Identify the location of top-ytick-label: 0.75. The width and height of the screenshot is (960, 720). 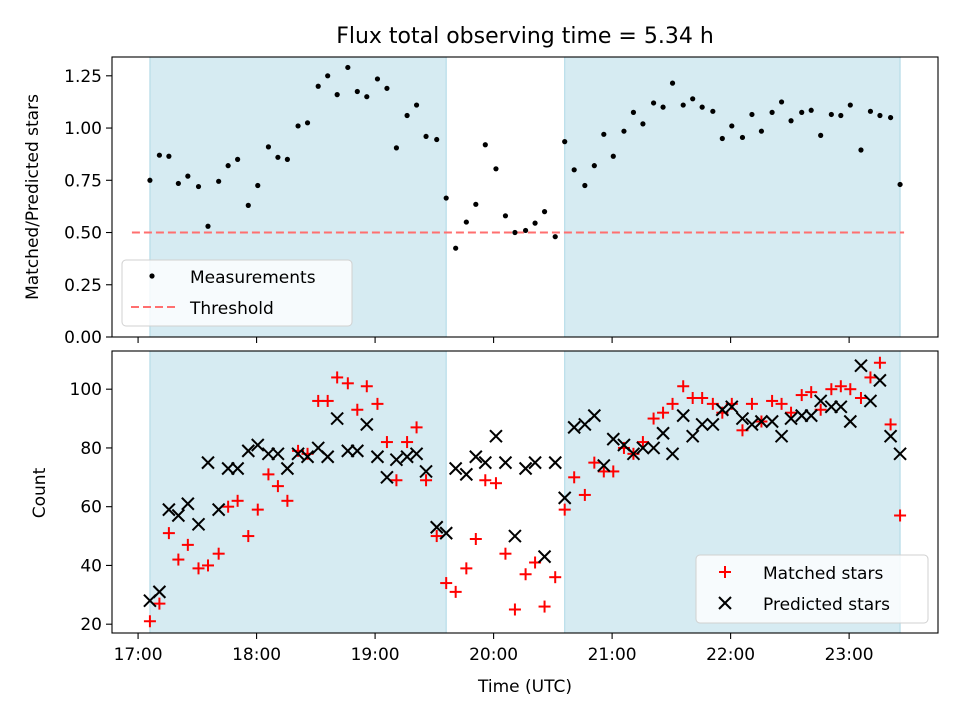
(83, 181).